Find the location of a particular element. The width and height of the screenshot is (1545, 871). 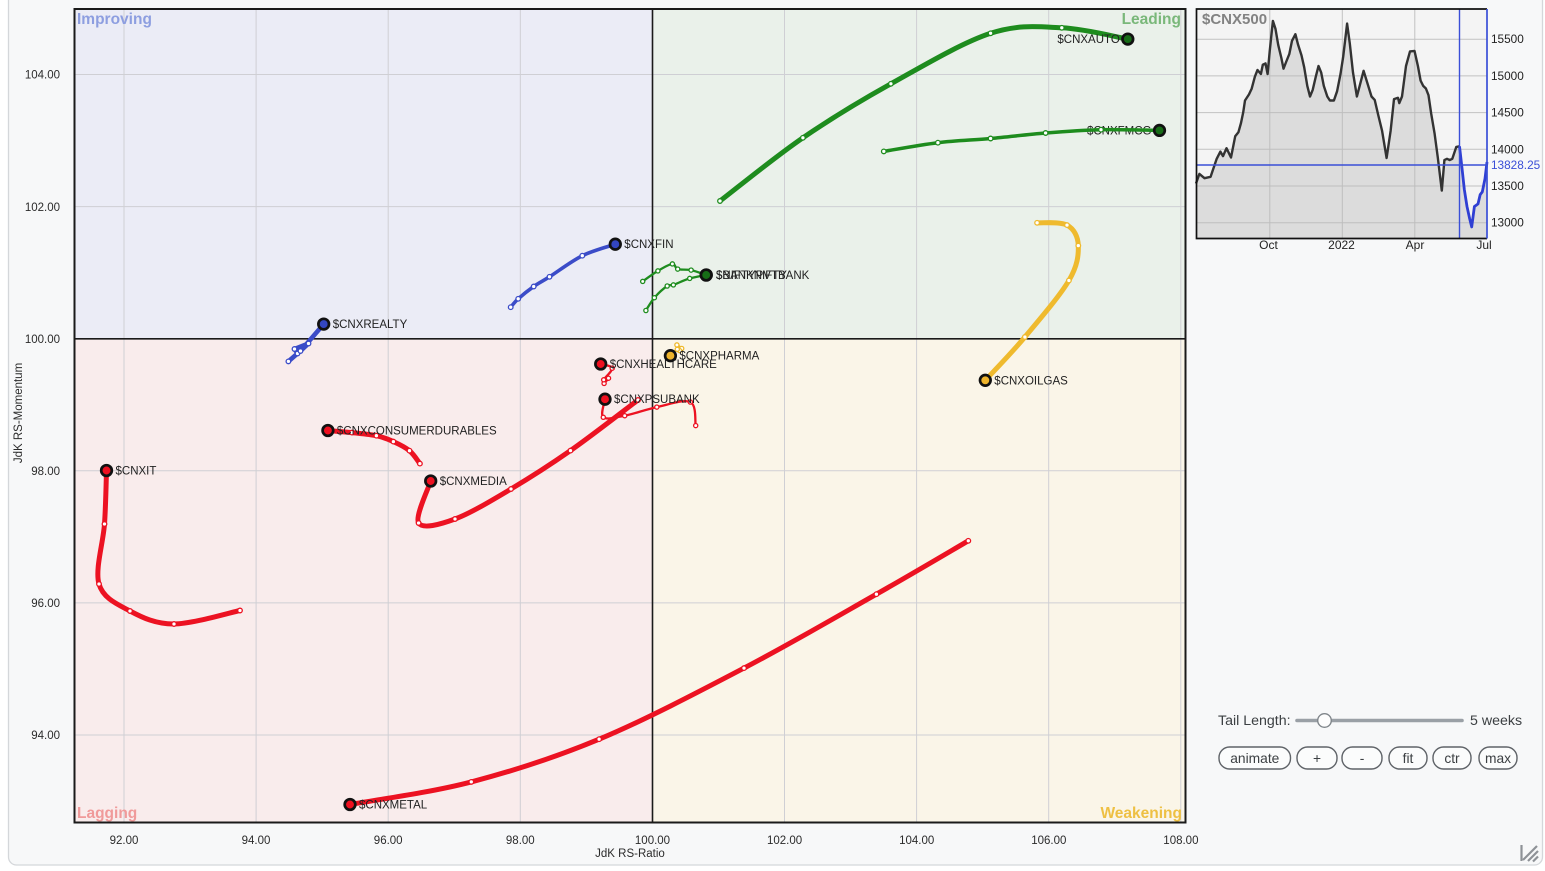

svg-text: 14000 is located at coordinates (1507, 149).